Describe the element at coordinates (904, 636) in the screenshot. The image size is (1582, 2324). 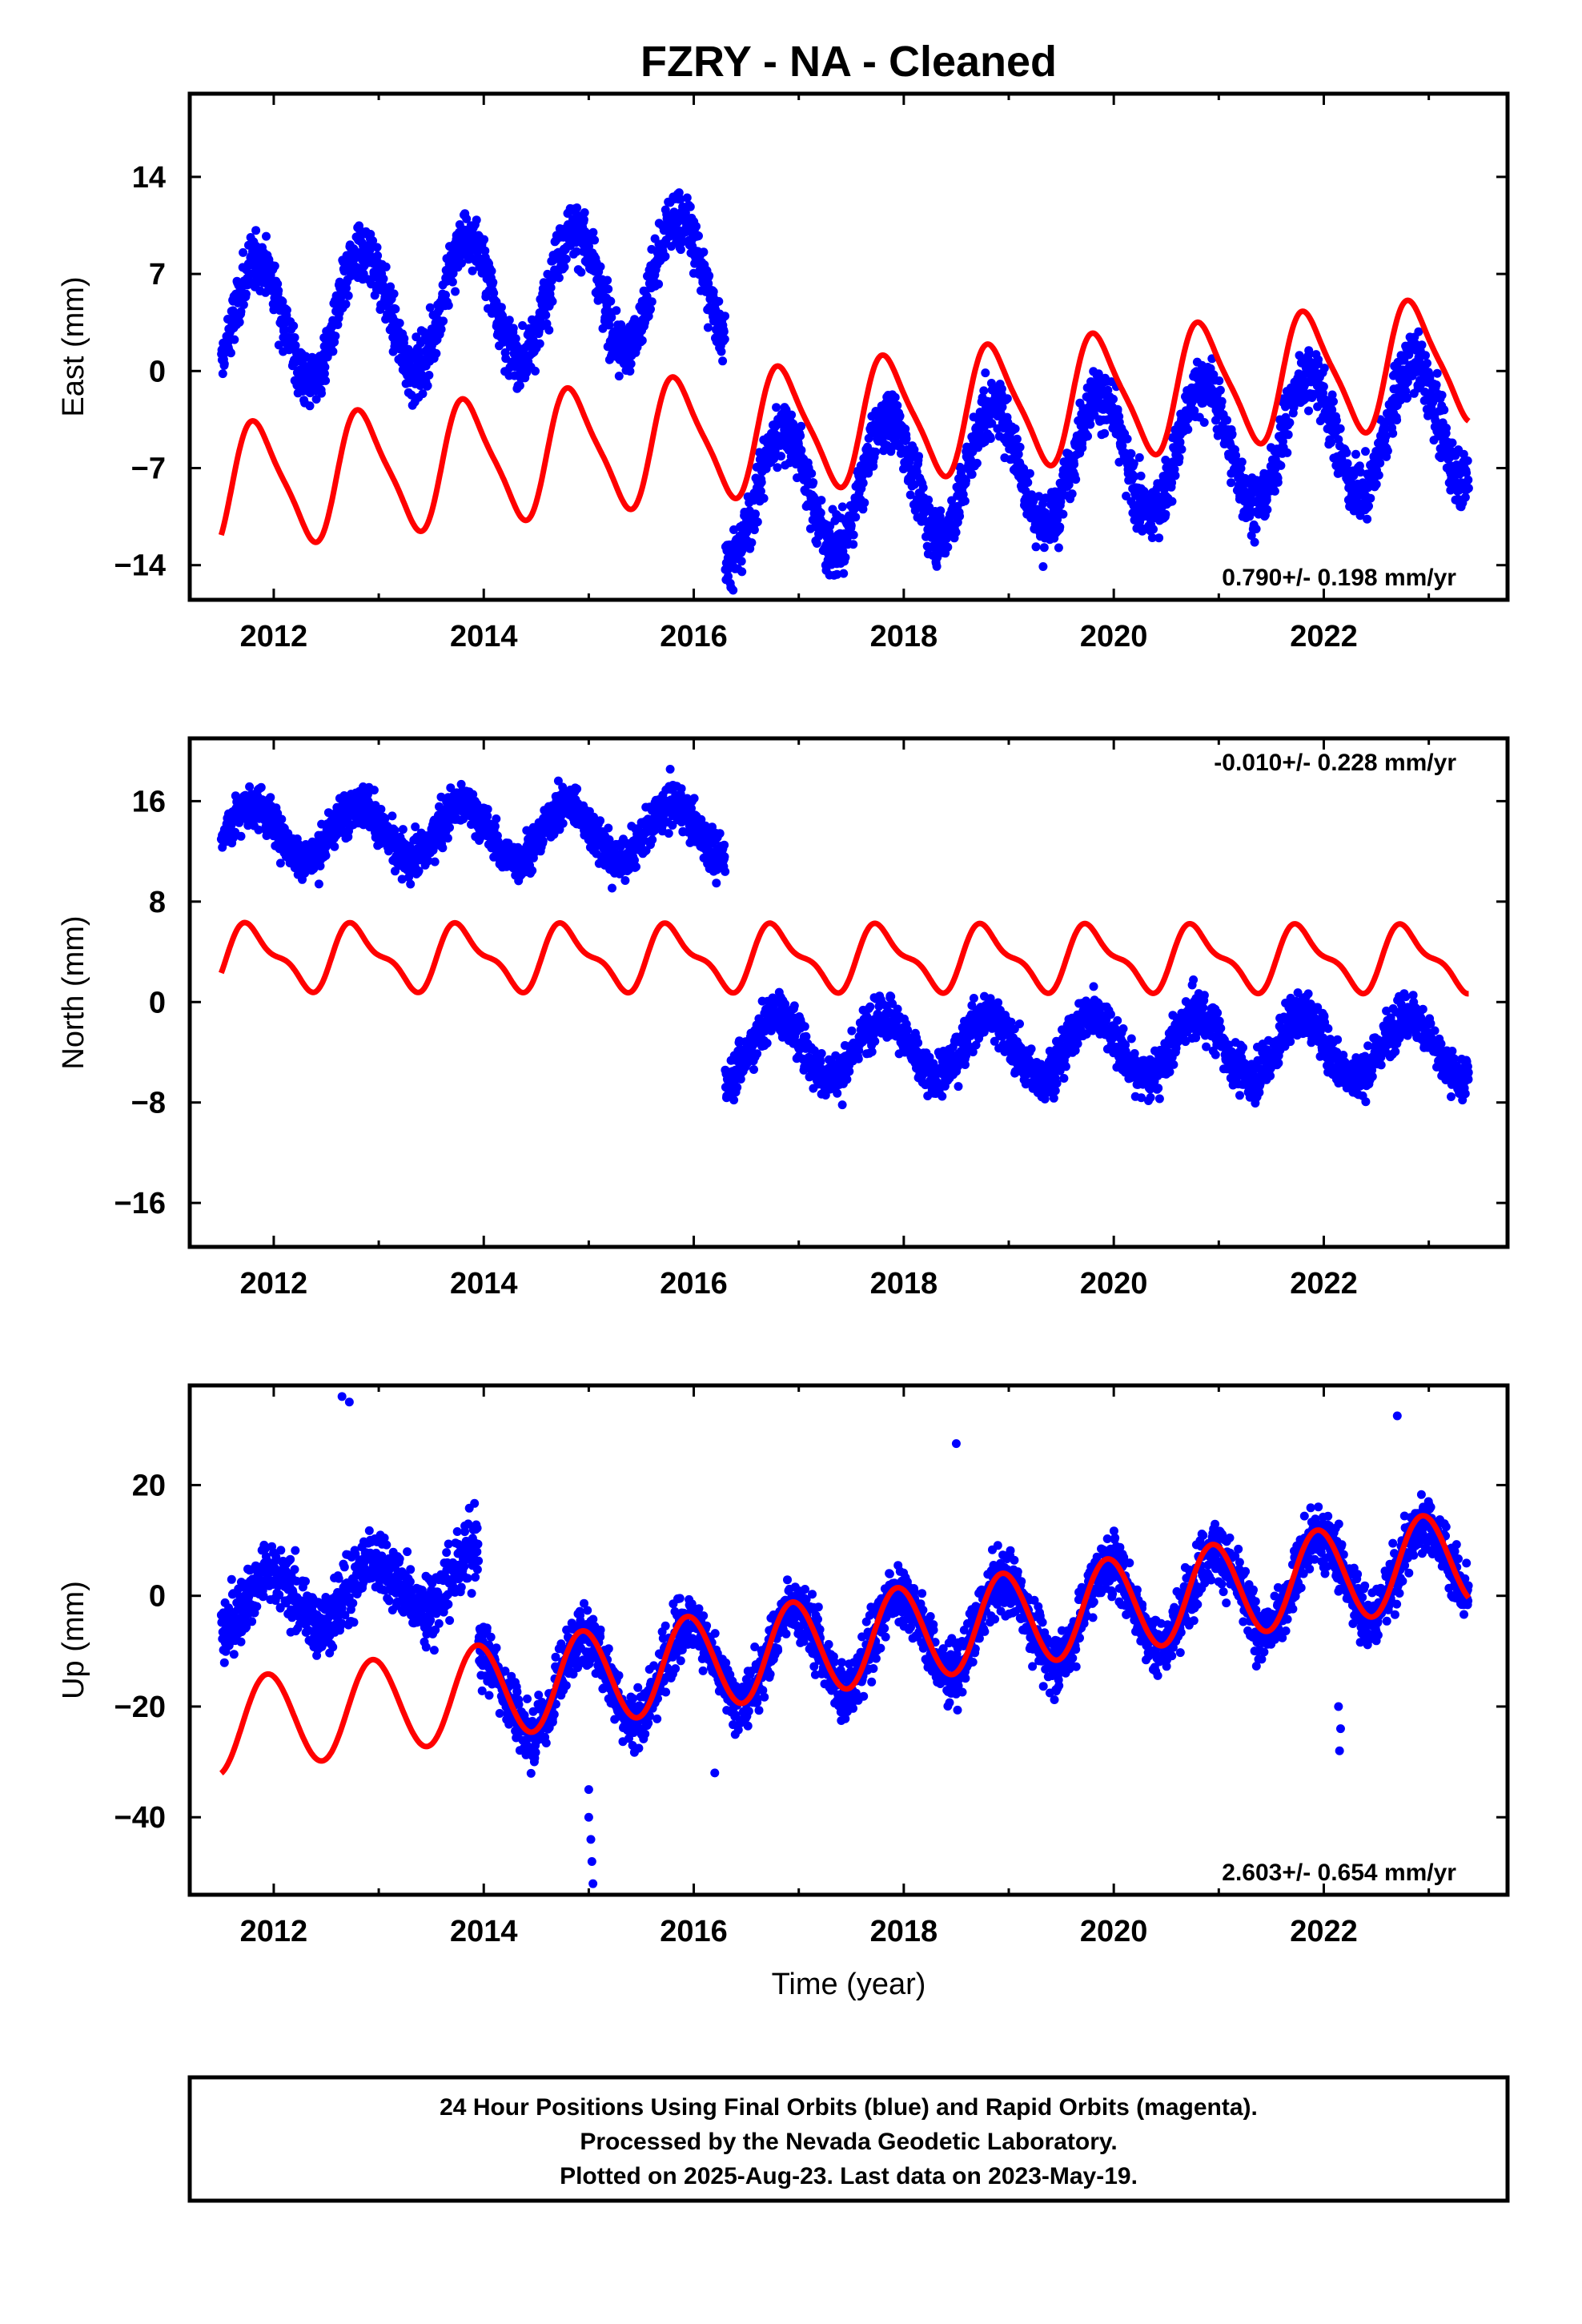
I see `x-tick-label: 2018` at that location.